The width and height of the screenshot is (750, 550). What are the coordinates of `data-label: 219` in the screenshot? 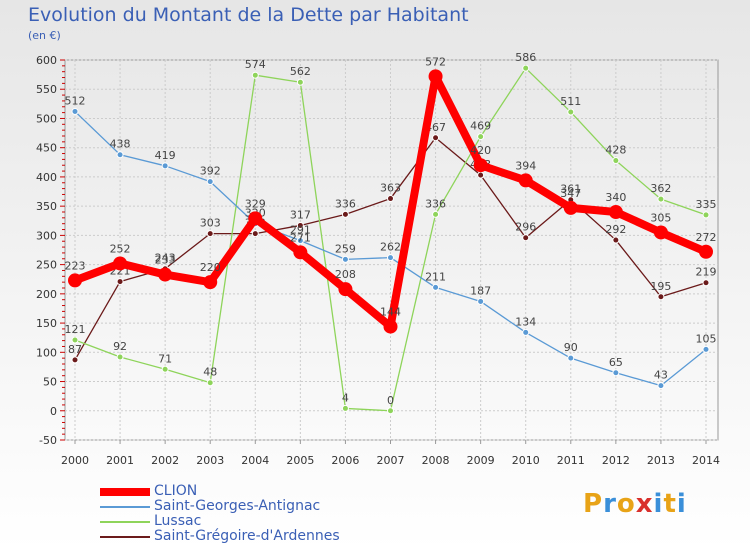 It's located at (706, 272).